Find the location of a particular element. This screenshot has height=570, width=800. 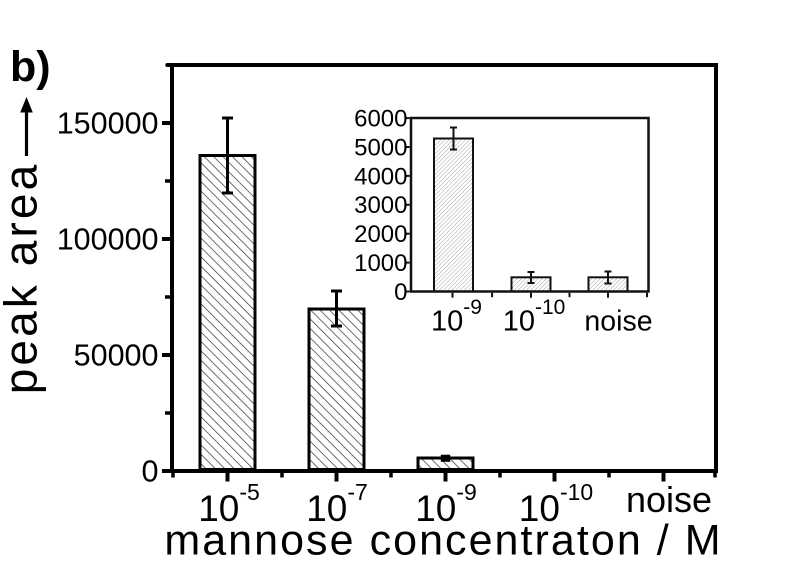

svg-text: peak area is located at coordinates (23, 278).